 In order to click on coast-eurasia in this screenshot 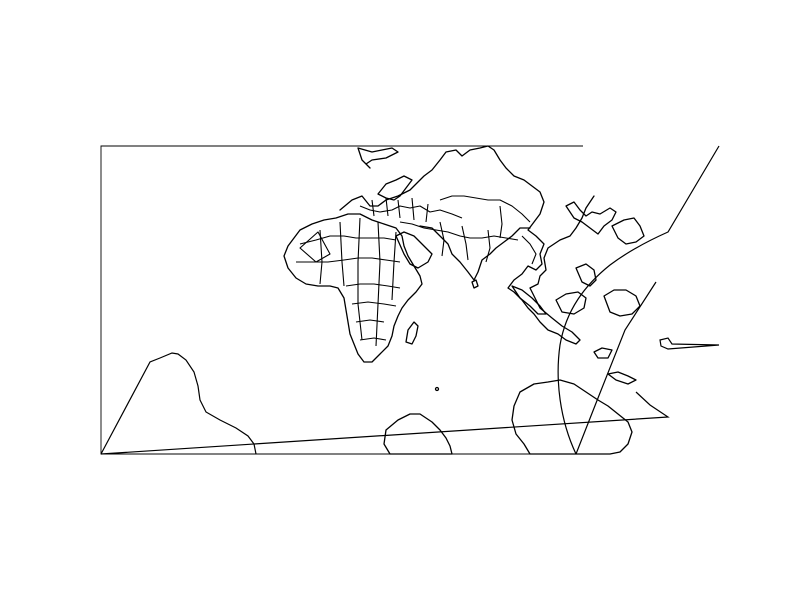, I will do `click(467, 245)`.